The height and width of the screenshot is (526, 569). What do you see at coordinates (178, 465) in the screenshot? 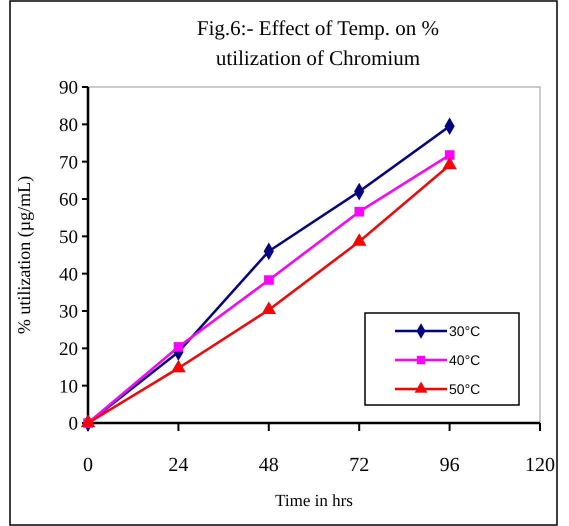
I see `x-tick-label: 24` at bounding box center [178, 465].